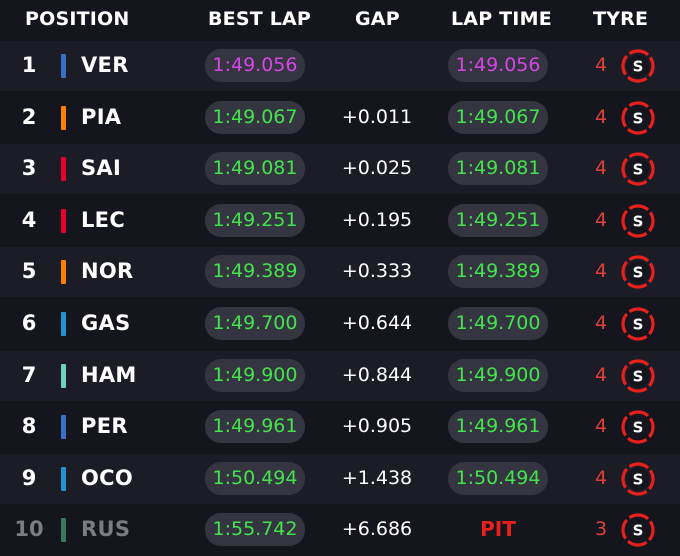 This screenshot has width=680, height=556. I want to click on best-lap-time: 1:49.700, so click(255, 323).